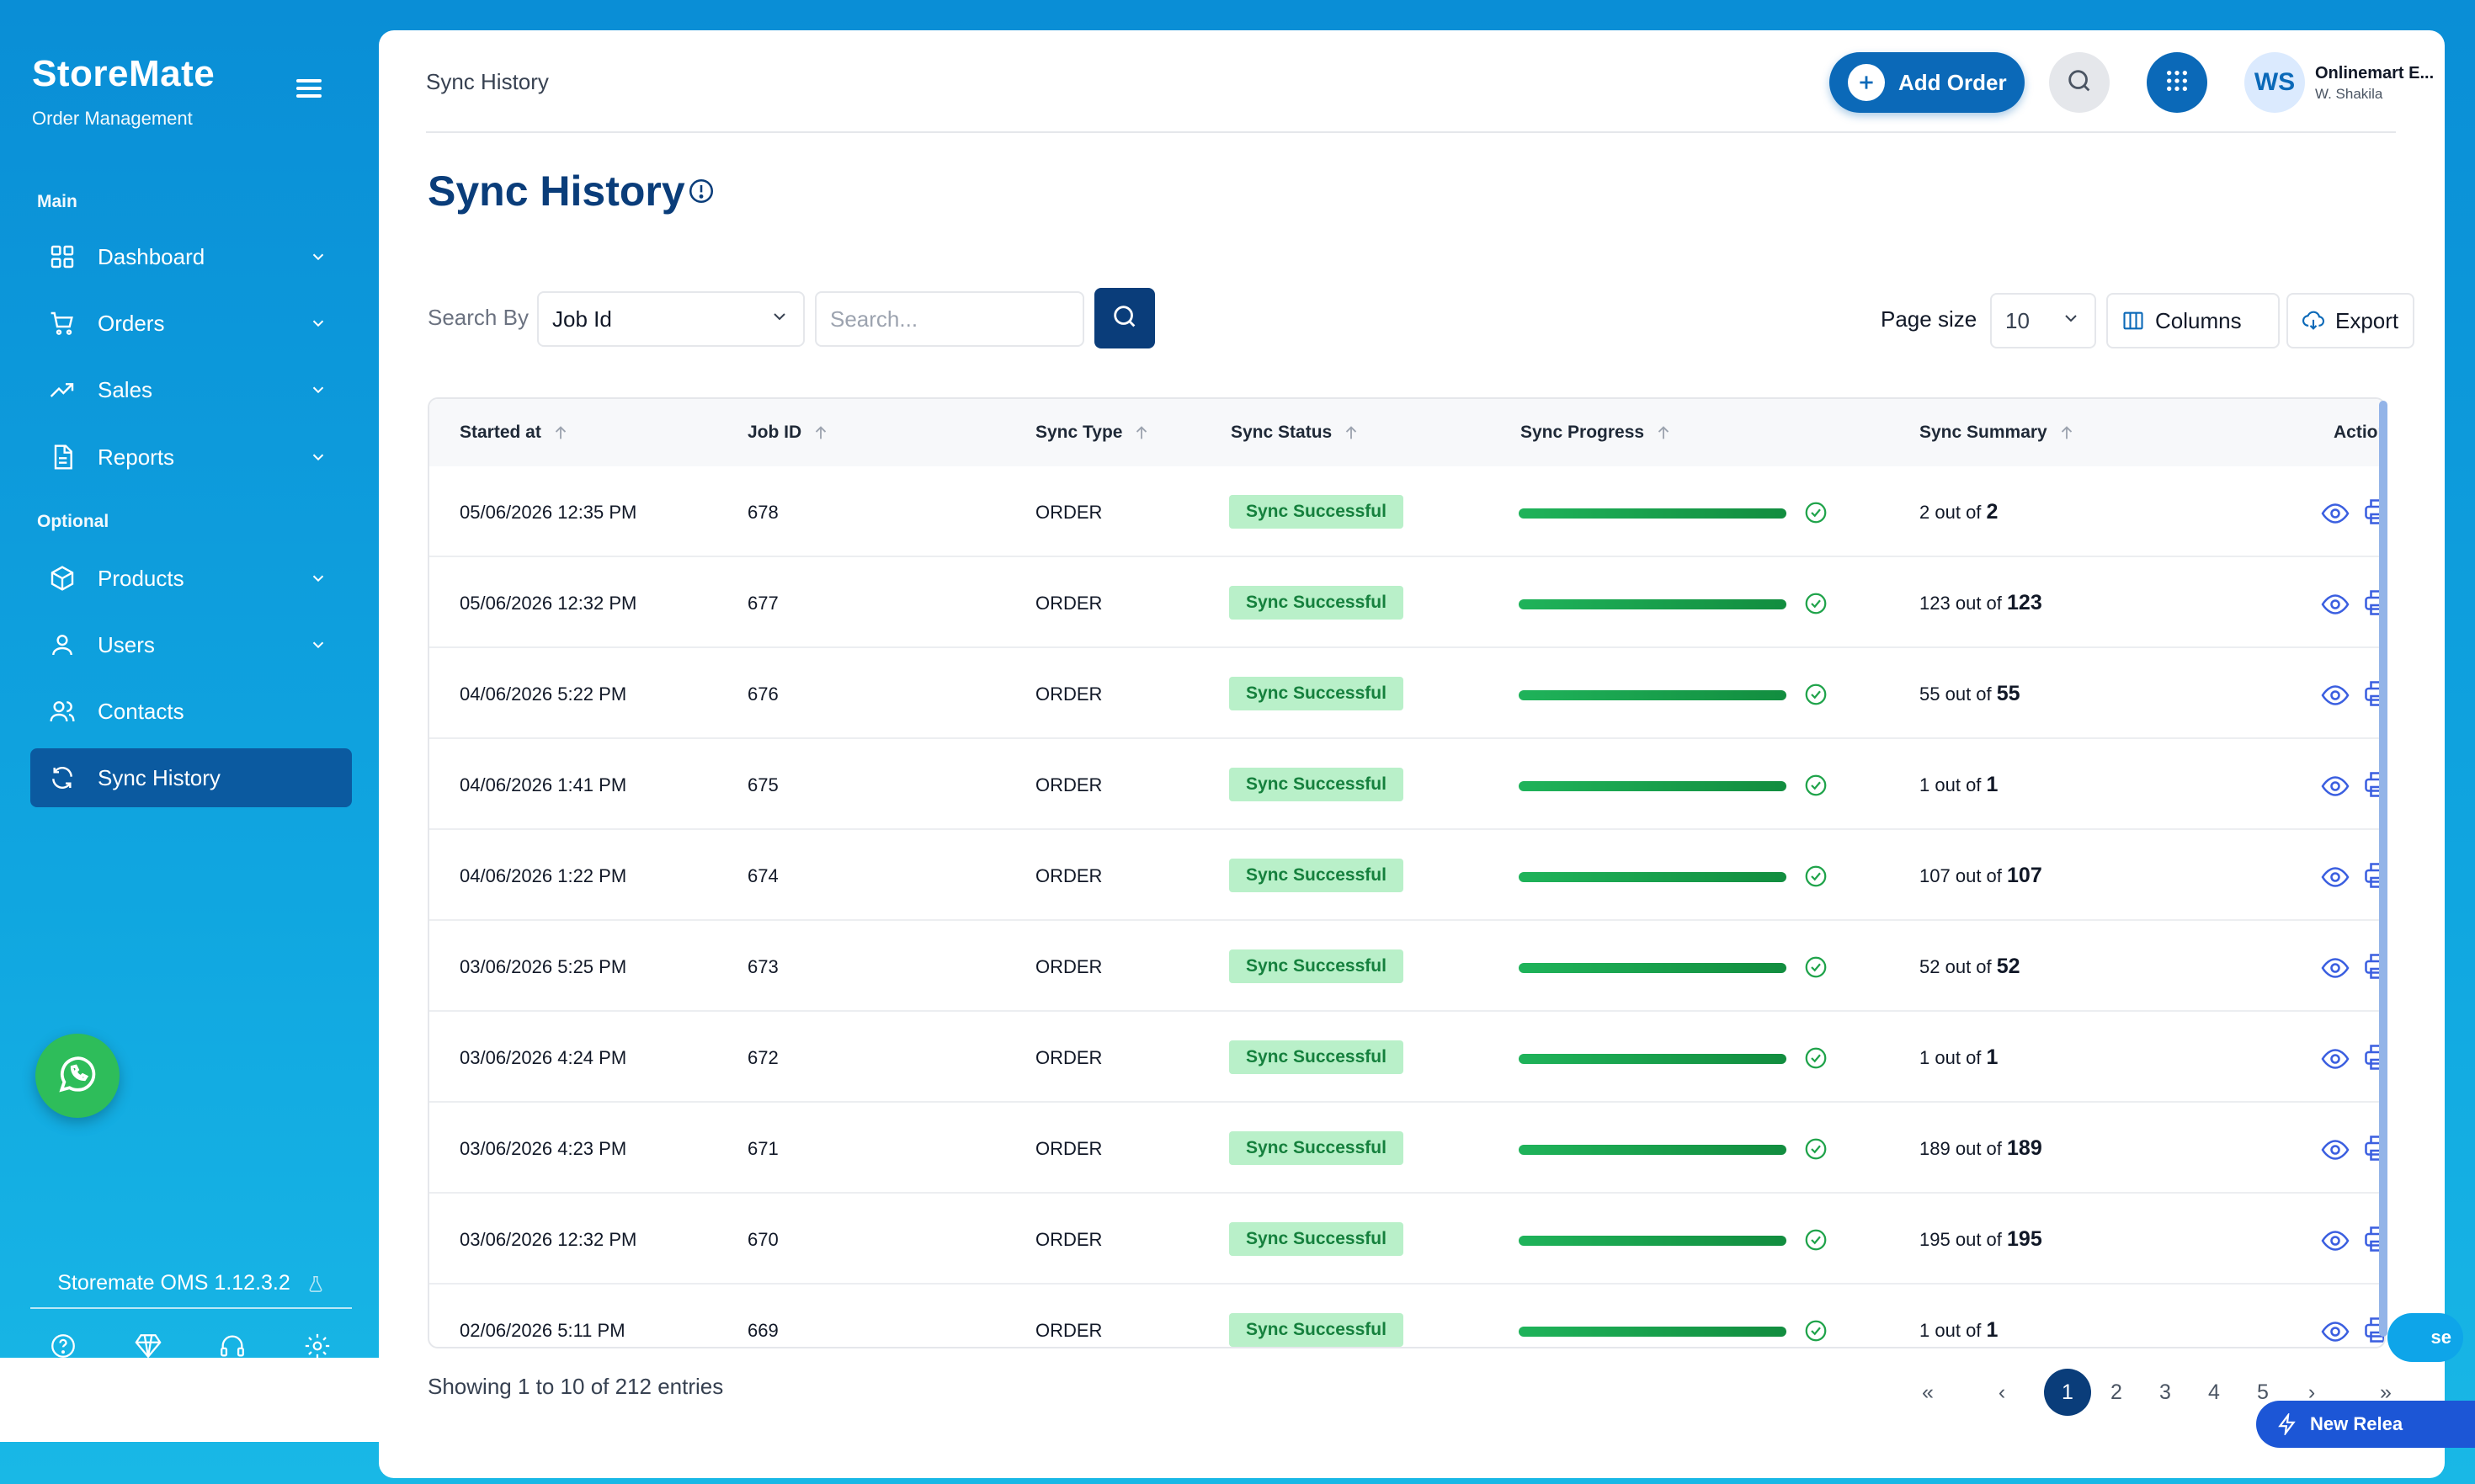 This screenshot has width=2475, height=1484. Describe the element at coordinates (124, 93) in the screenshot. I see `brand: StoreMate Order Management` at that location.